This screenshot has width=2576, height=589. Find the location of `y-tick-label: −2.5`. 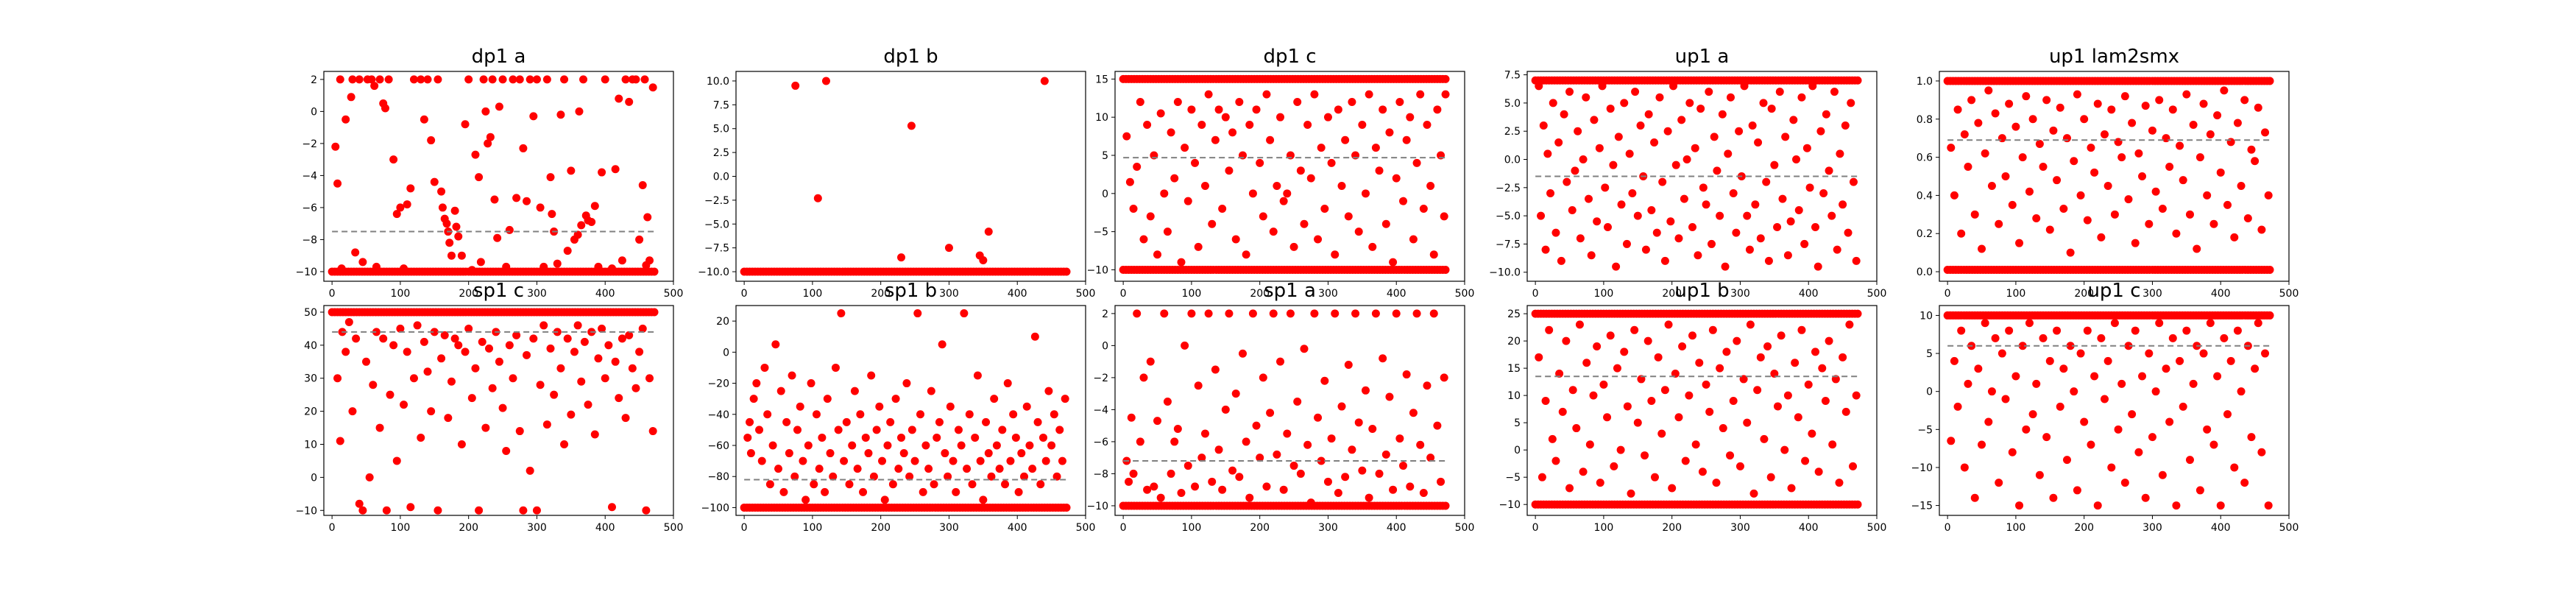

y-tick-label: −2.5 is located at coordinates (1508, 188).